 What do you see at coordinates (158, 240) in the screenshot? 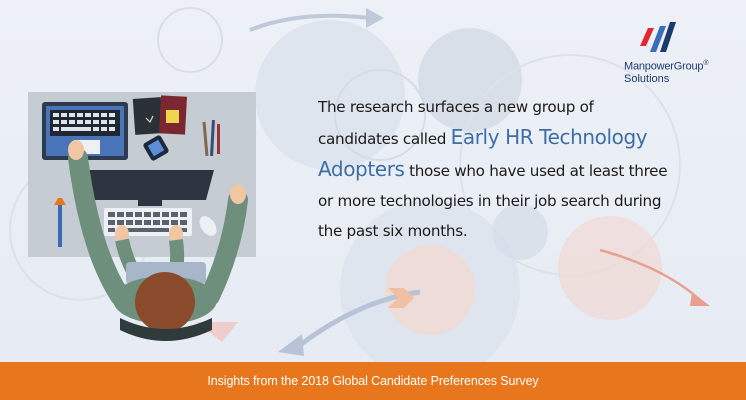
I see `person-figure` at bounding box center [158, 240].